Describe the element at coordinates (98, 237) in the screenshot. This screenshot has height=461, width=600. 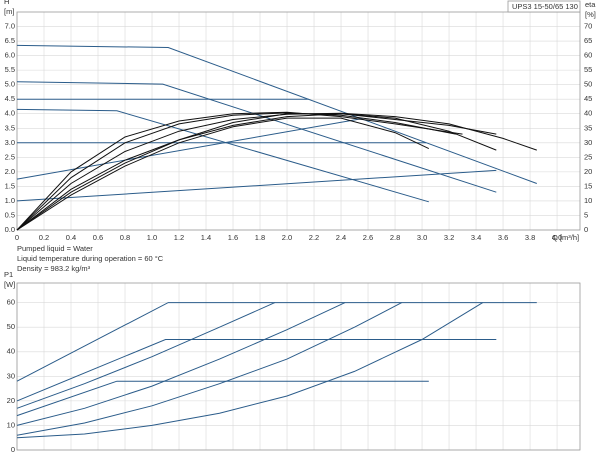
I see `x-tick-label: 0.6` at that location.